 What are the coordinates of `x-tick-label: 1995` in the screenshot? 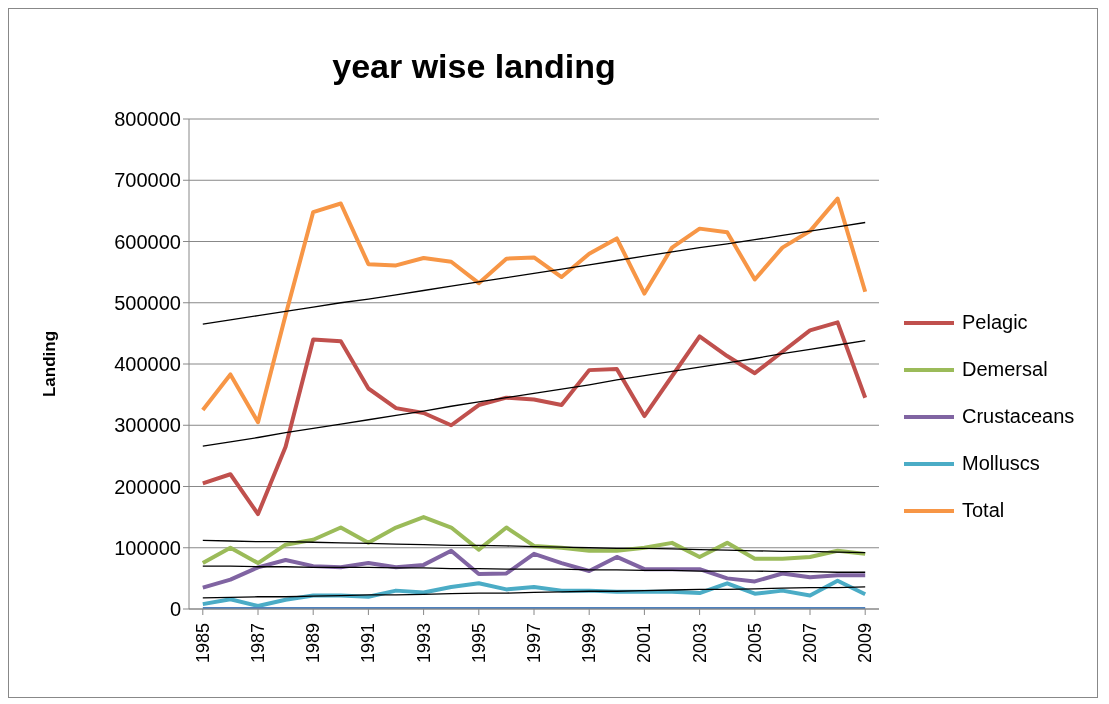 It's located at (478, 643).